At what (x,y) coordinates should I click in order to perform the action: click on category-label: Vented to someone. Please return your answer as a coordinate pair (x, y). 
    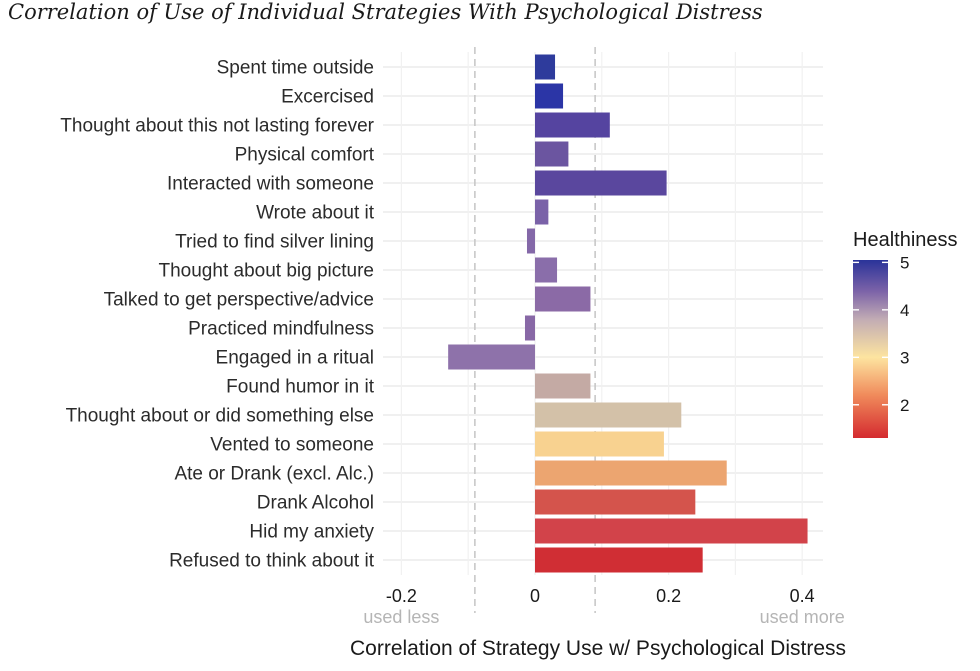
    Looking at the image, I should click on (292, 445).